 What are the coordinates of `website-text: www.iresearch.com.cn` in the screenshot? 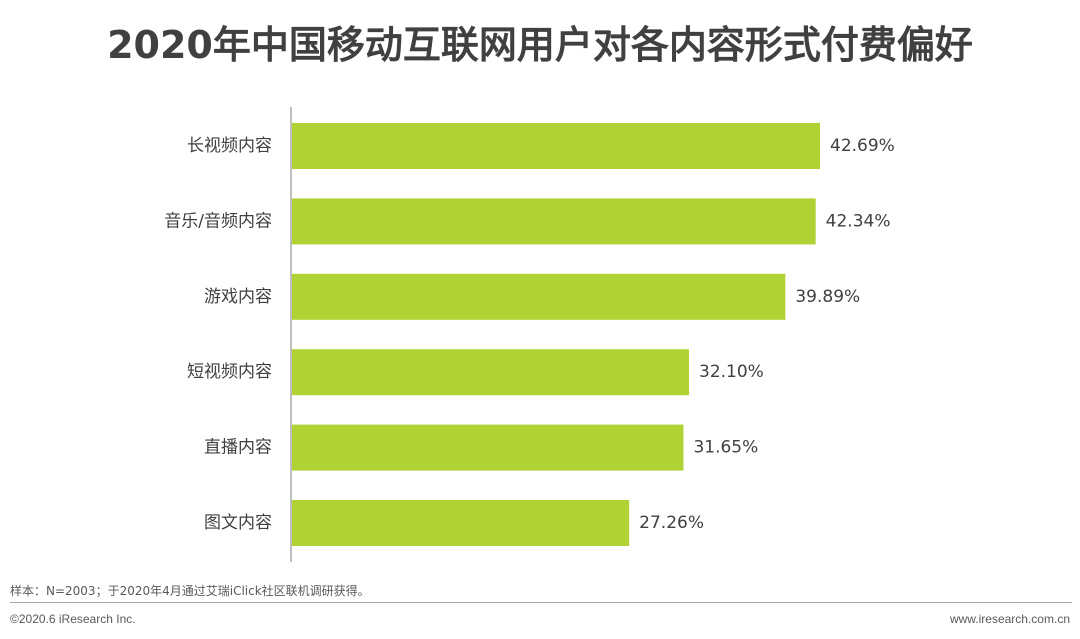 It's located at (1009, 619).